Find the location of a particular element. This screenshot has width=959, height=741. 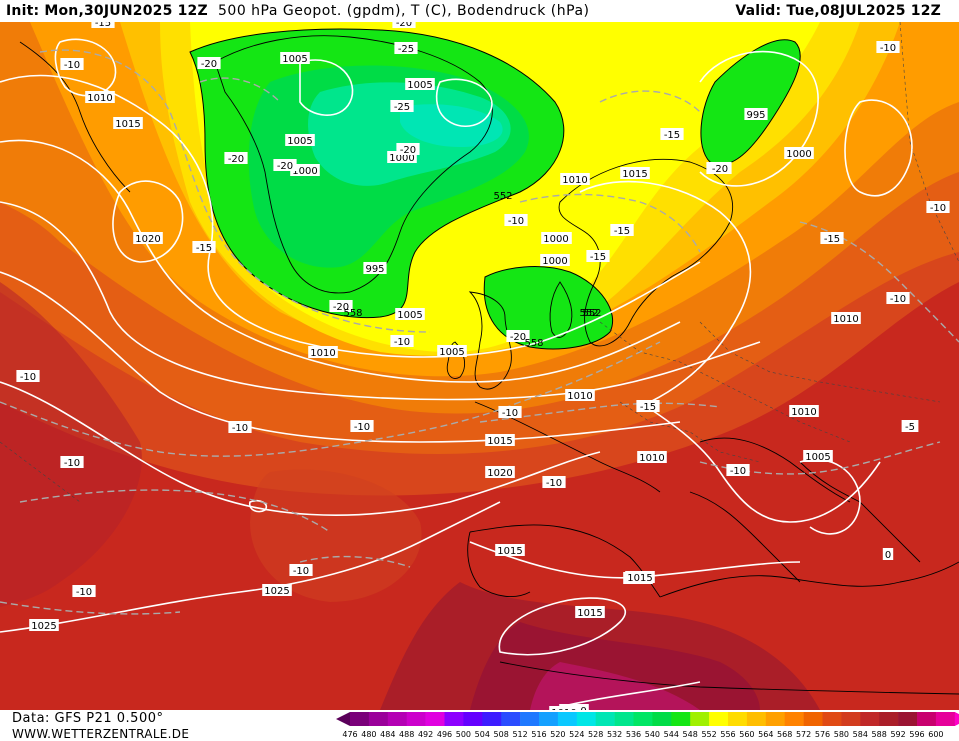

pressure-label: 1020 is located at coordinates (500, 472).